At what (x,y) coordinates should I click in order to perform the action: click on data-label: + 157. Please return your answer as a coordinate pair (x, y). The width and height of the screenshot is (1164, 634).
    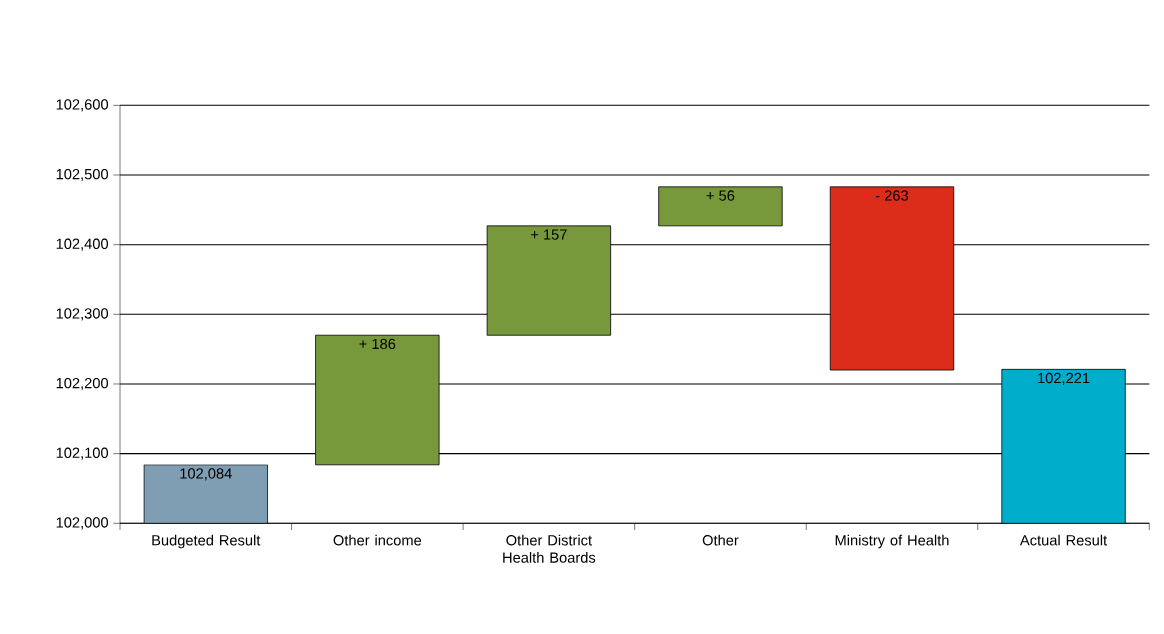
    Looking at the image, I should click on (549, 234).